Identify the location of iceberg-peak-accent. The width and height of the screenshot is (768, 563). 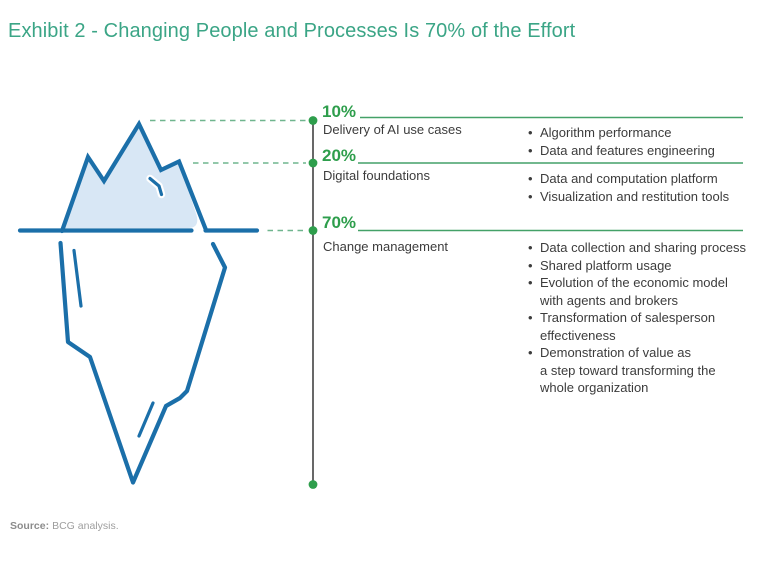
(156, 186).